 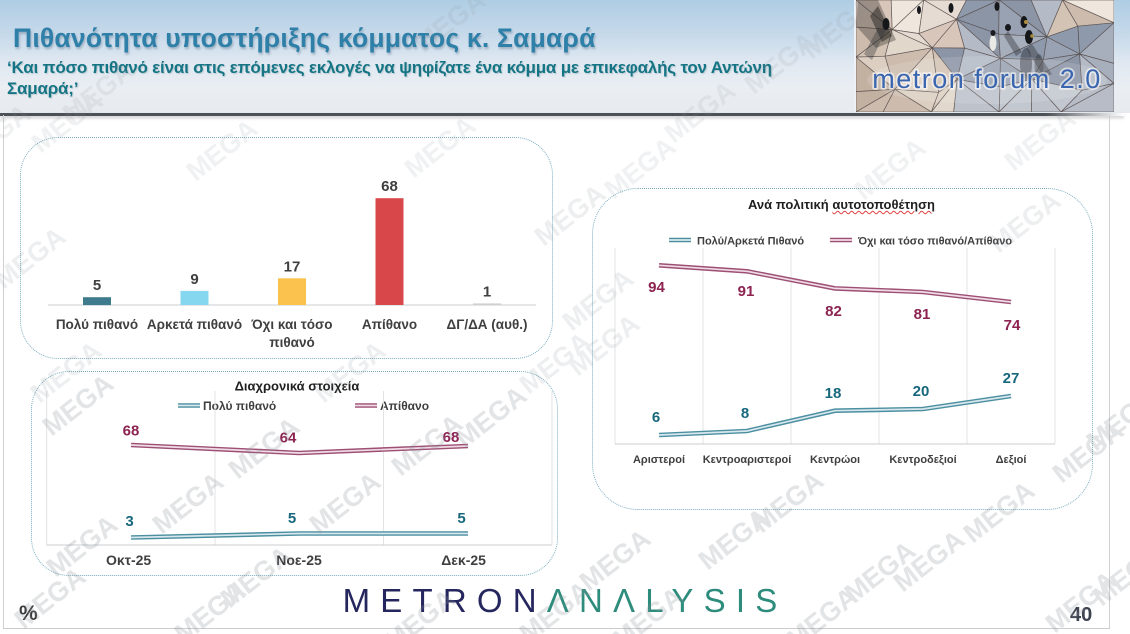 What do you see at coordinates (1011, 378) in the screenshot?
I see `svg-text: 27` at bounding box center [1011, 378].